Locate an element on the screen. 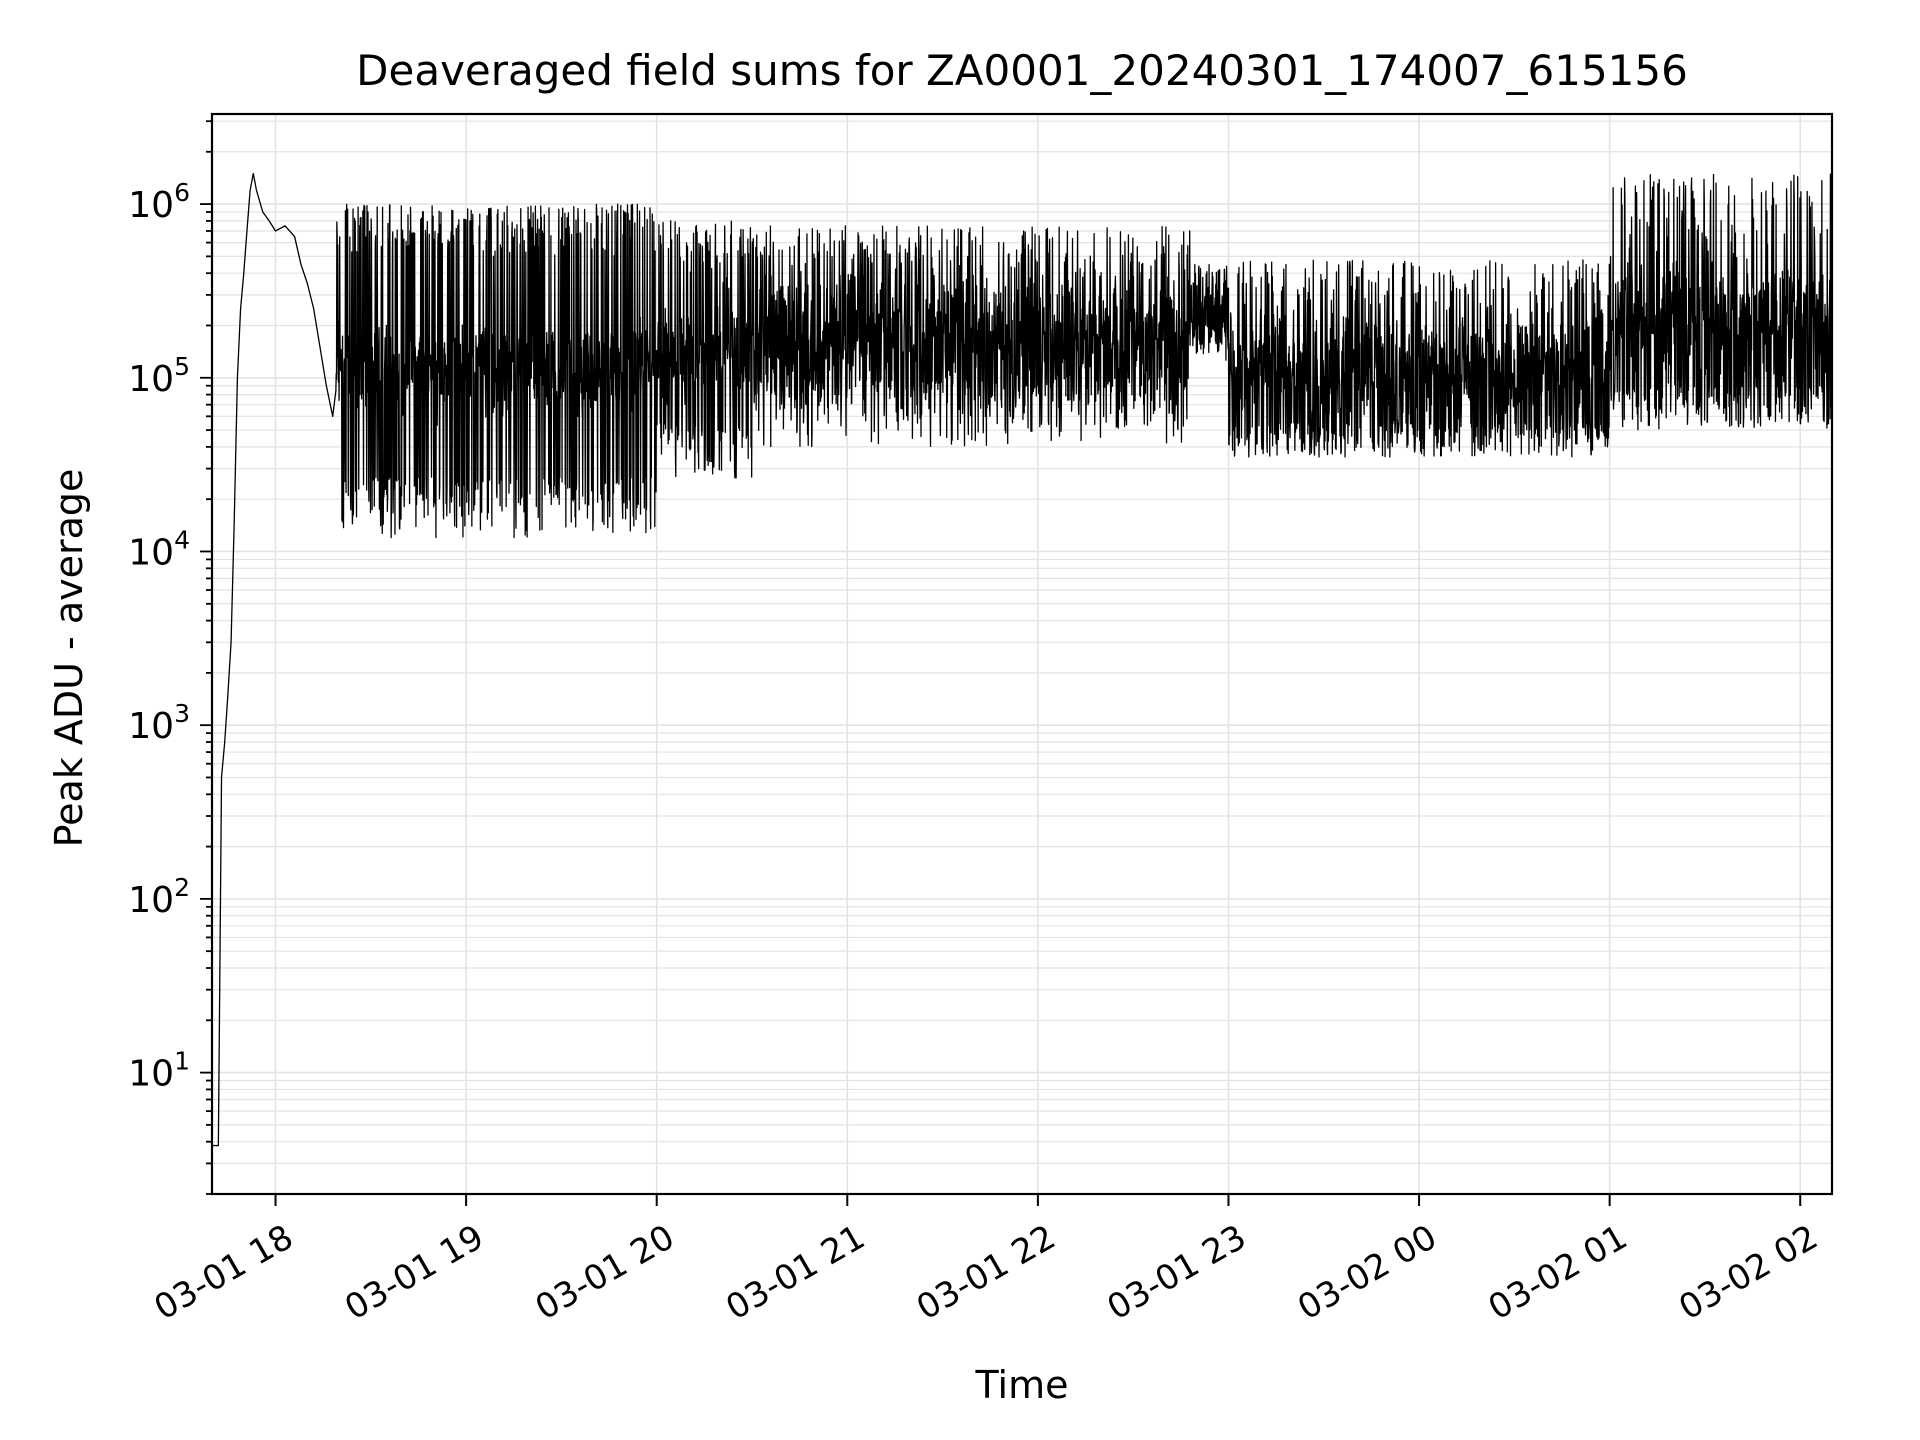  y-tick-label: 10¹ is located at coordinates (159, 1071).